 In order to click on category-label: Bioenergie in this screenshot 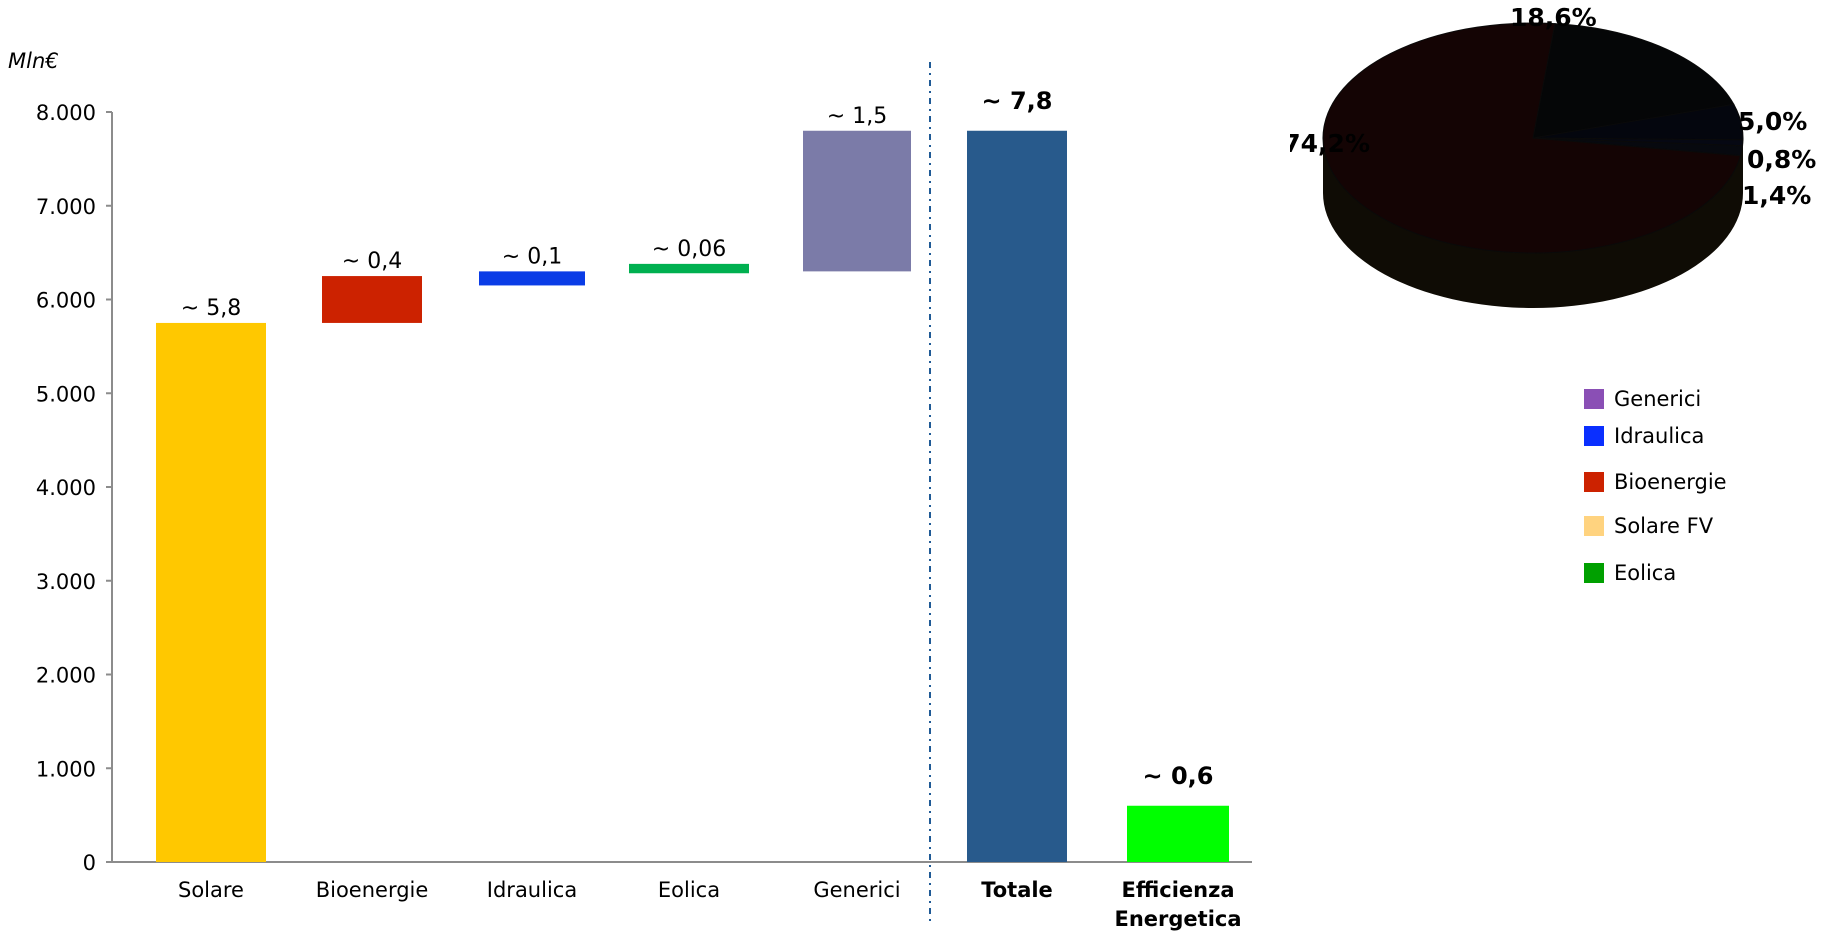, I will do `click(372, 890)`.